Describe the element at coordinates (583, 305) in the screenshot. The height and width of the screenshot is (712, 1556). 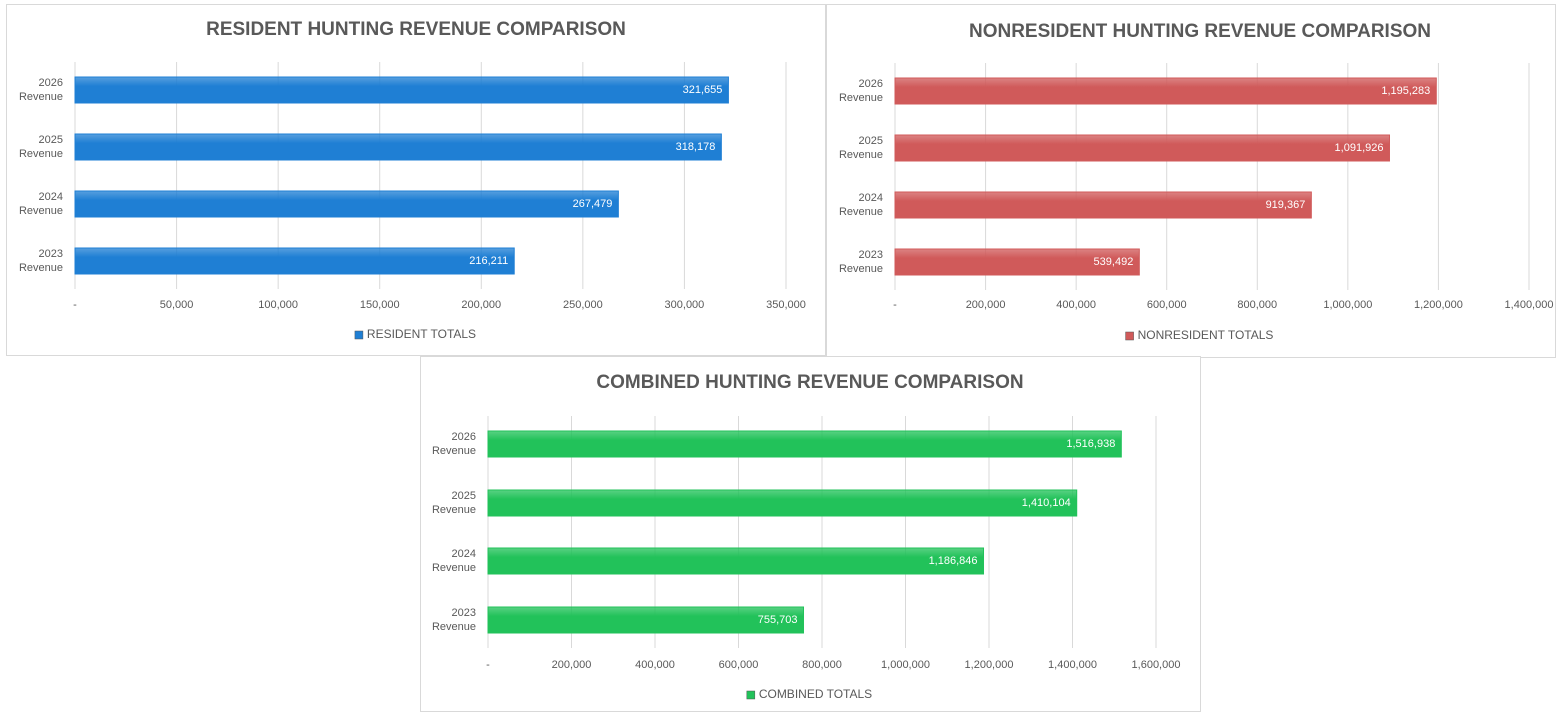
I see `x-tick-label: 250,000` at that location.